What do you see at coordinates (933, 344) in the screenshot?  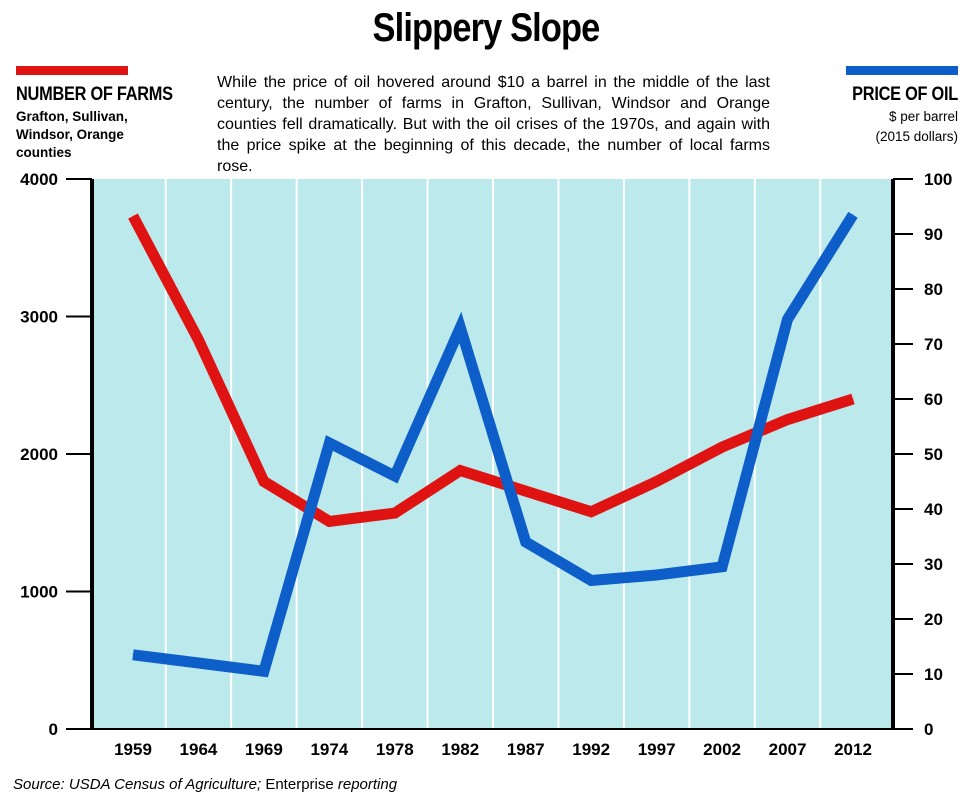 I see `right-tick-label: 70` at bounding box center [933, 344].